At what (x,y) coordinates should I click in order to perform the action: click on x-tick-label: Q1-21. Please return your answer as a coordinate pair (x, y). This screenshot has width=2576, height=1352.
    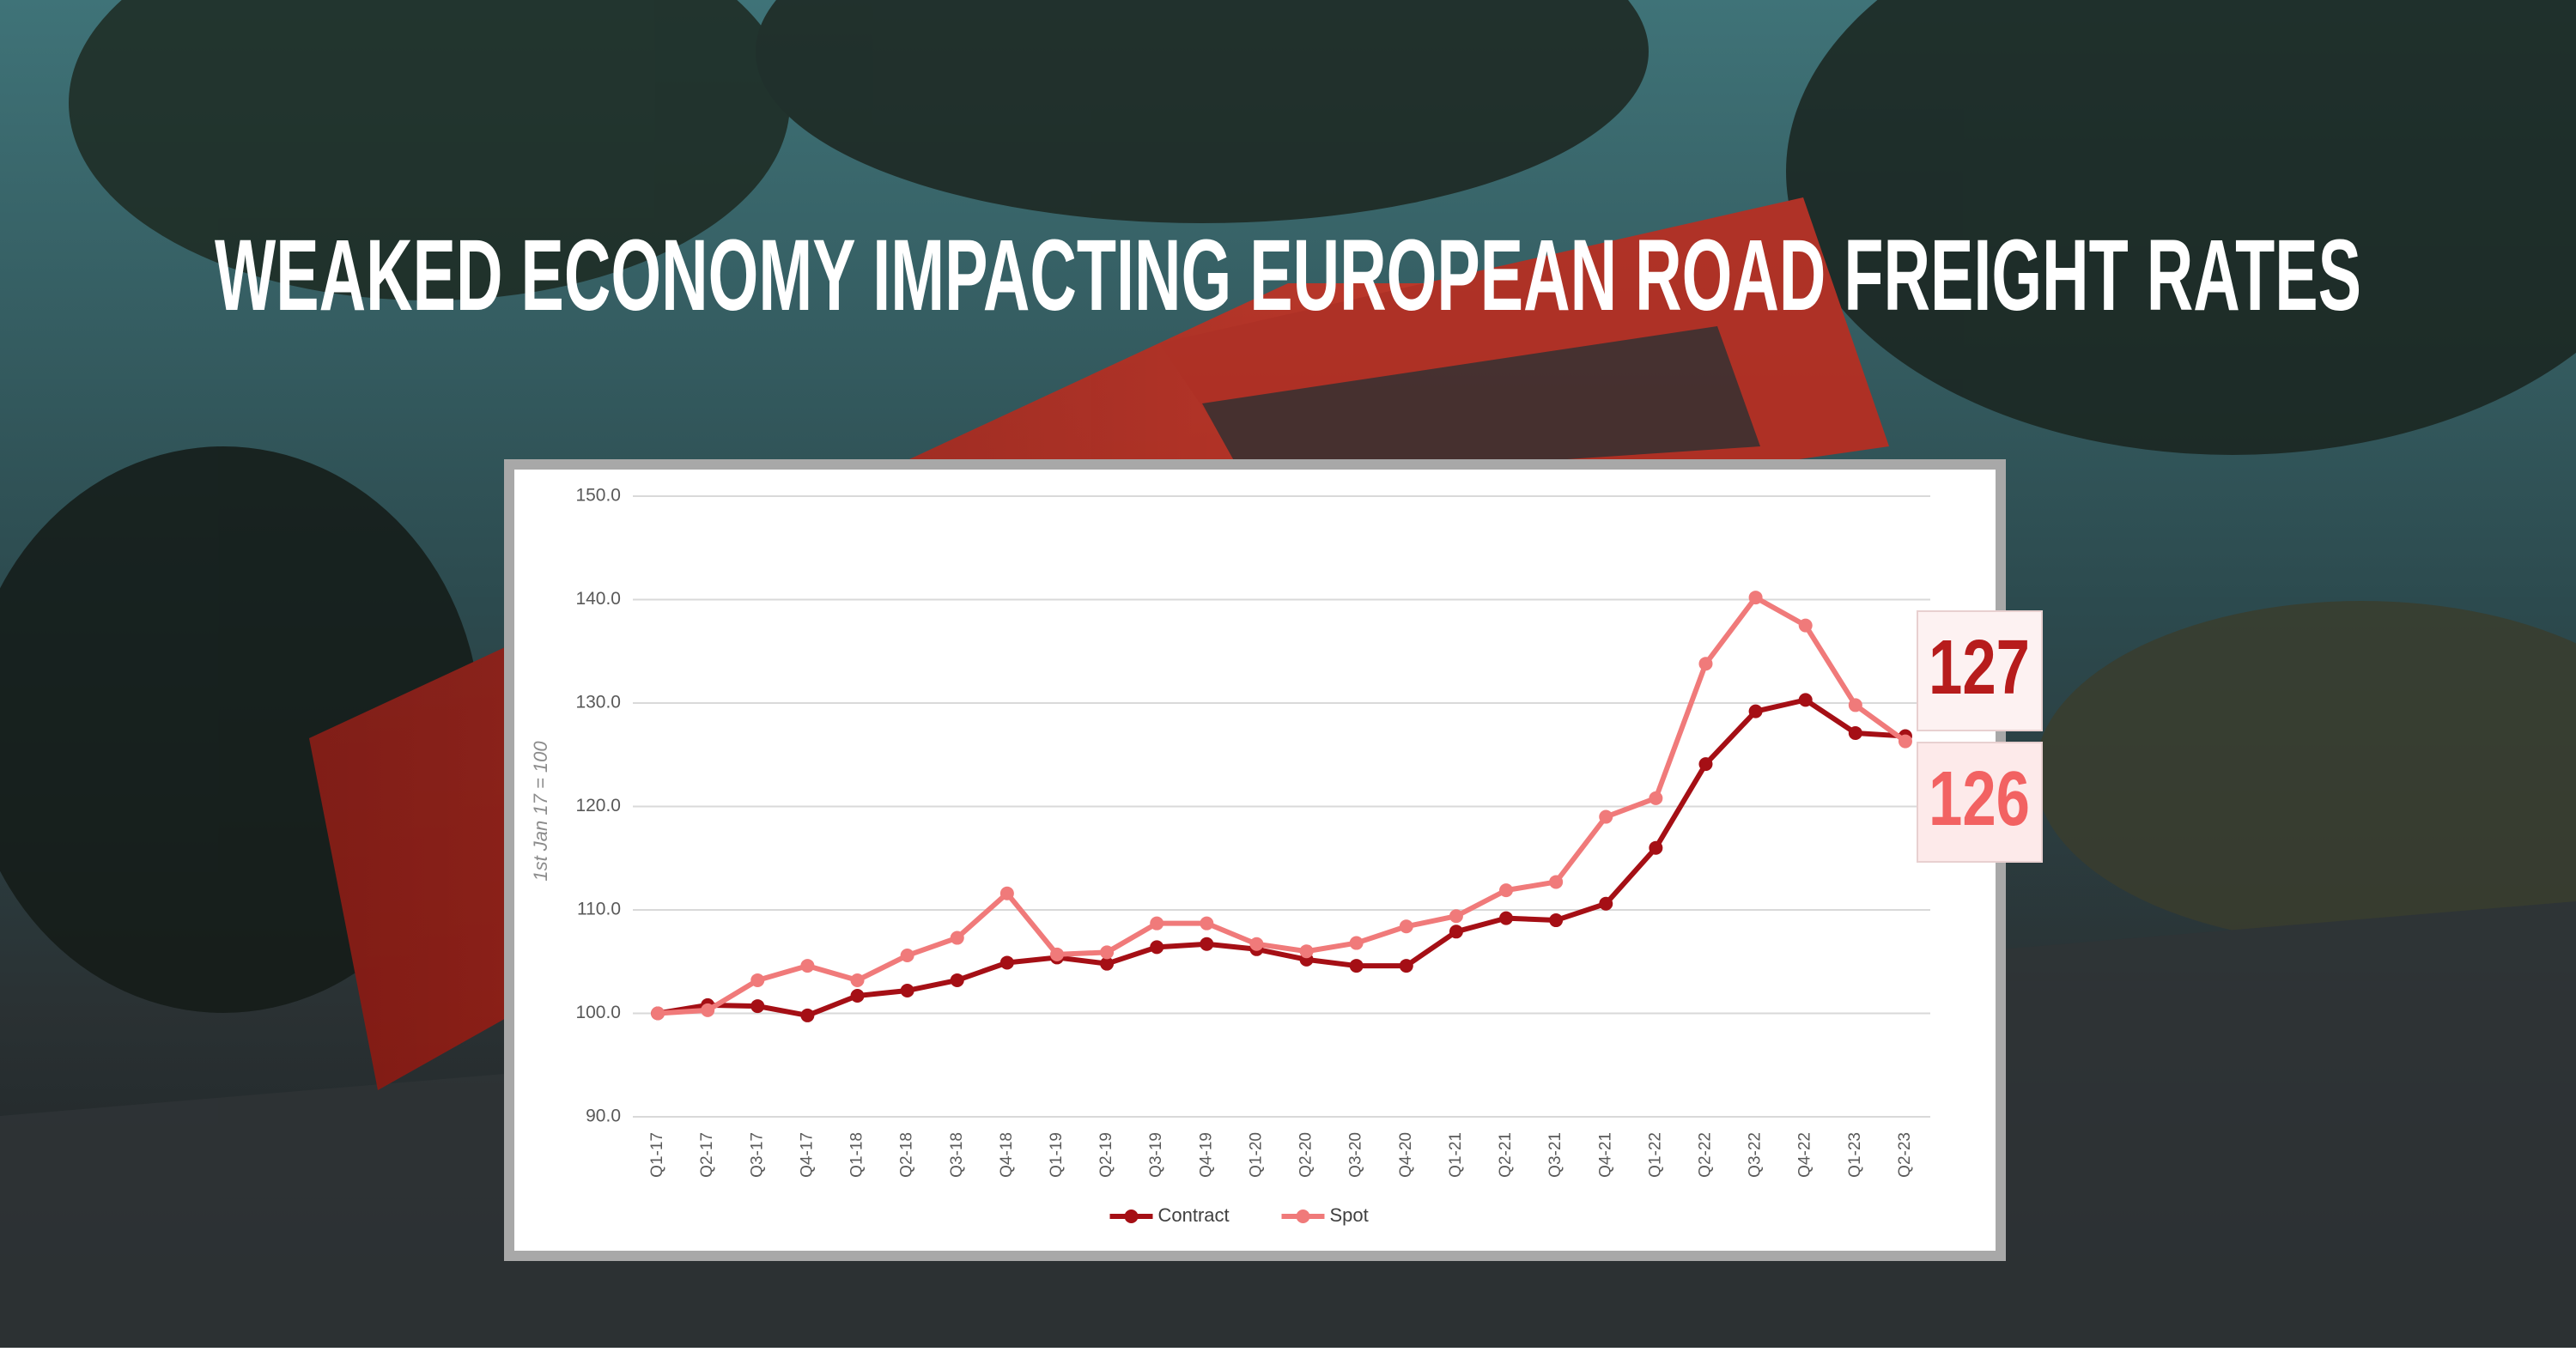
    Looking at the image, I should click on (1456, 1155).